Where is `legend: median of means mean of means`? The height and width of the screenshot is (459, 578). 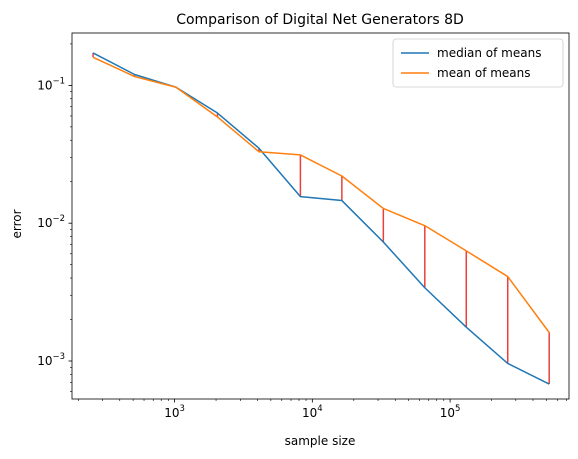
legend: median of means mean of means is located at coordinates (478, 63).